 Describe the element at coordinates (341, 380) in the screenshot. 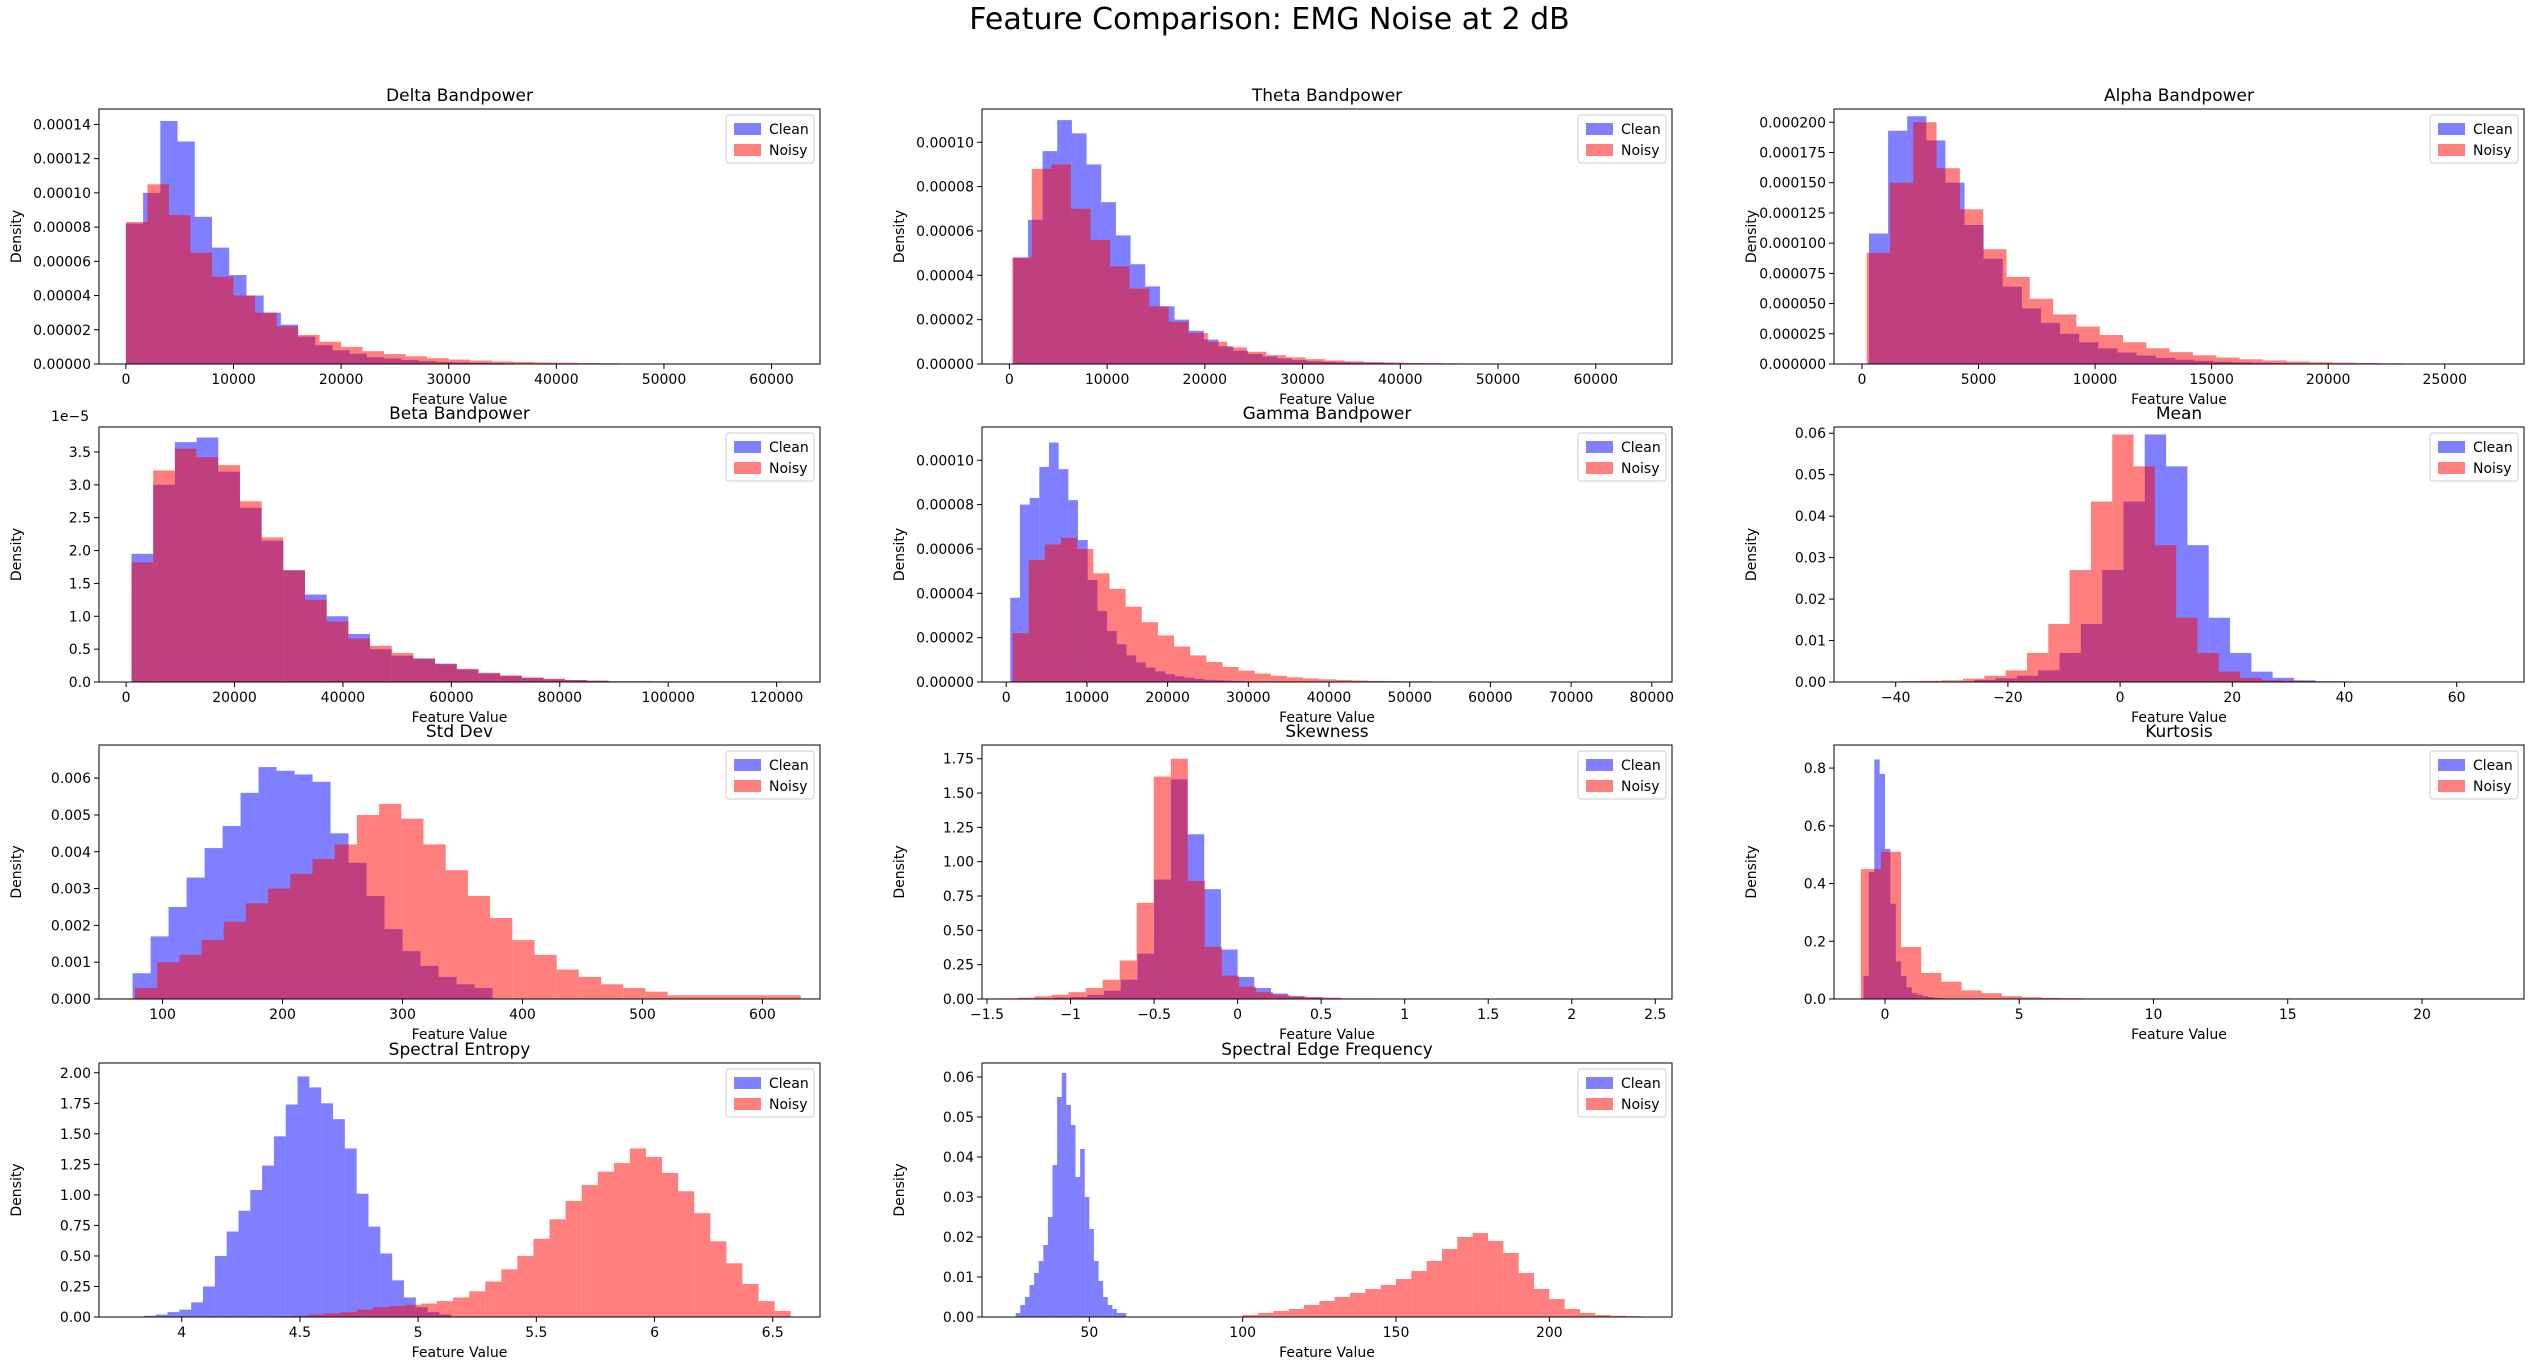

I see `x-tick-label: 20000` at that location.